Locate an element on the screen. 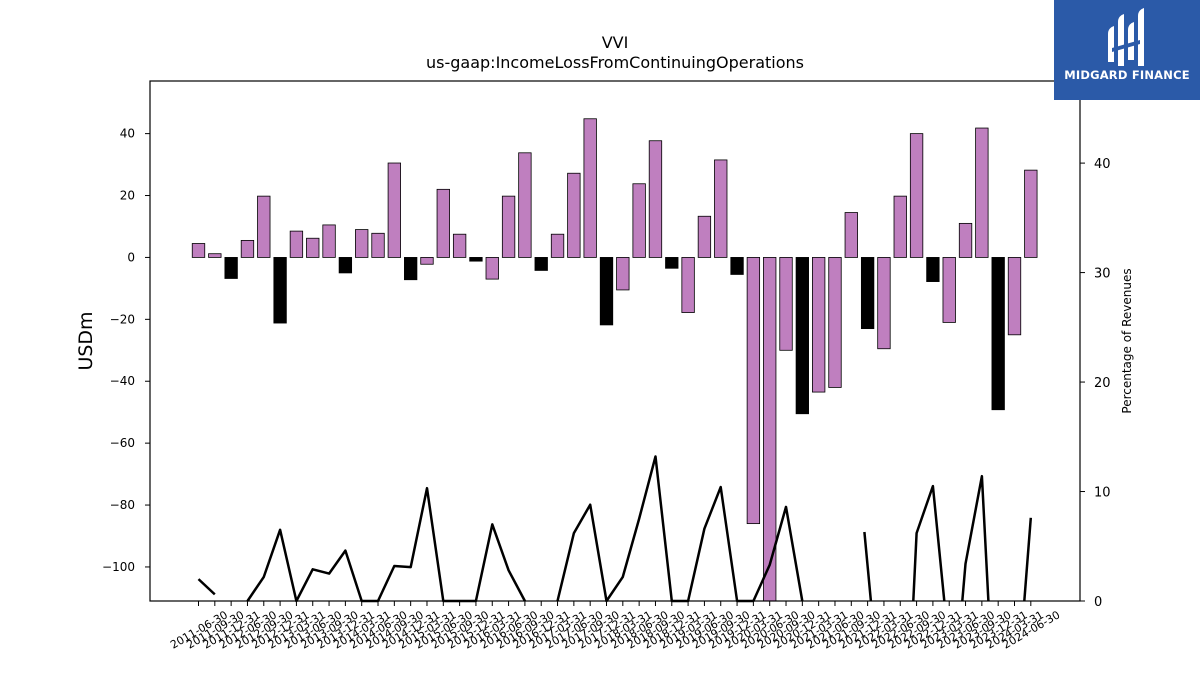  y-tick-label: 20 is located at coordinates (127, 196).